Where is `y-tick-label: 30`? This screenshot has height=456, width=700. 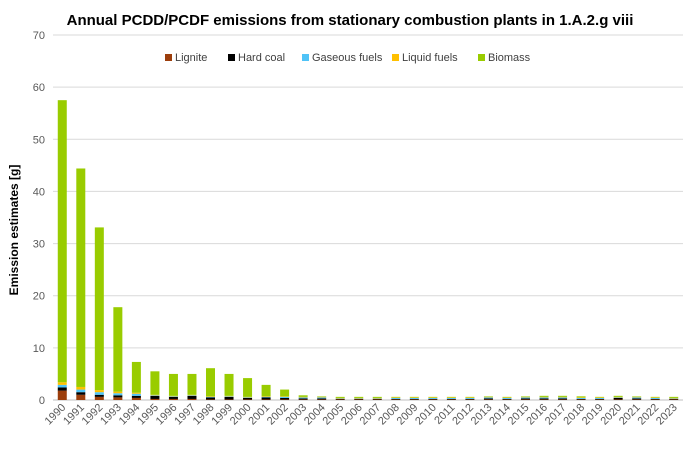 y-tick-label: 30 is located at coordinates (39, 245).